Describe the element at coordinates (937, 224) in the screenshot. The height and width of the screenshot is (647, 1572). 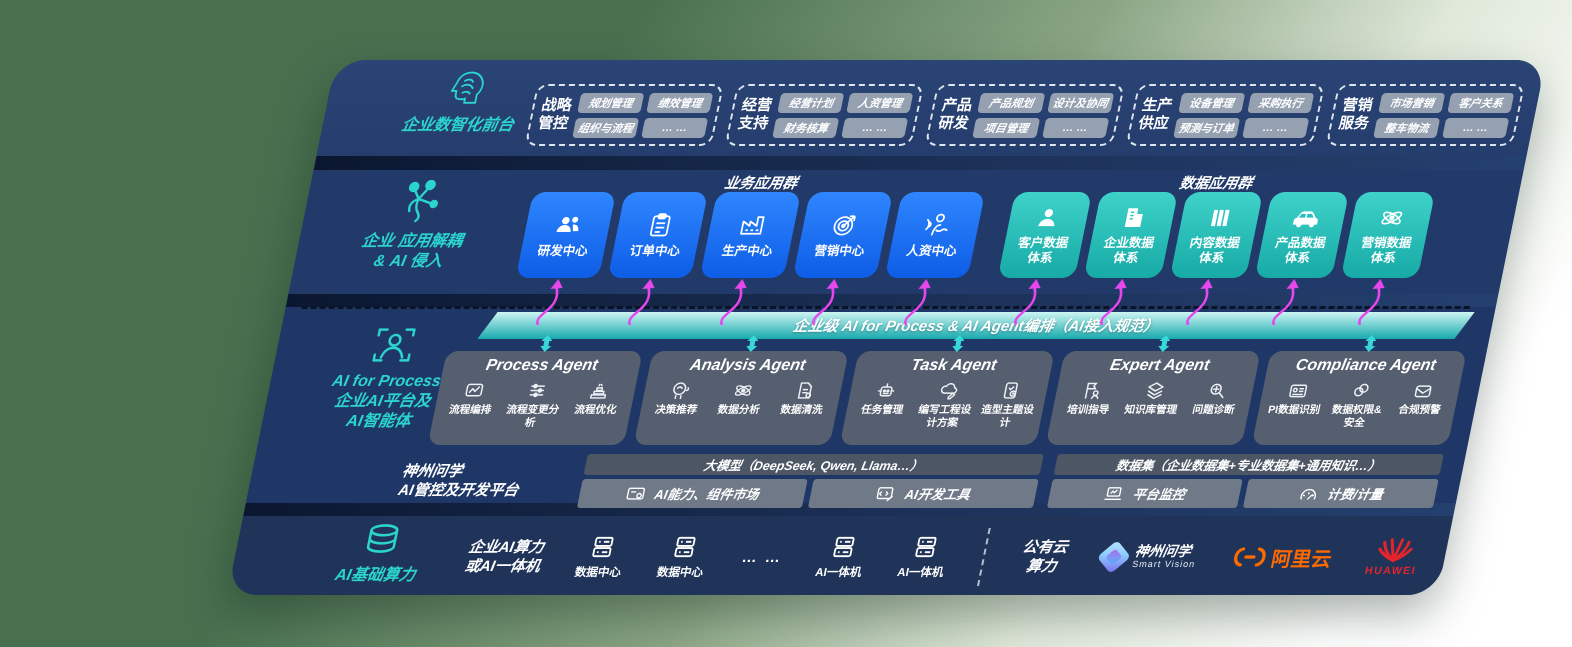
I see `hr-person-icon` at that location.